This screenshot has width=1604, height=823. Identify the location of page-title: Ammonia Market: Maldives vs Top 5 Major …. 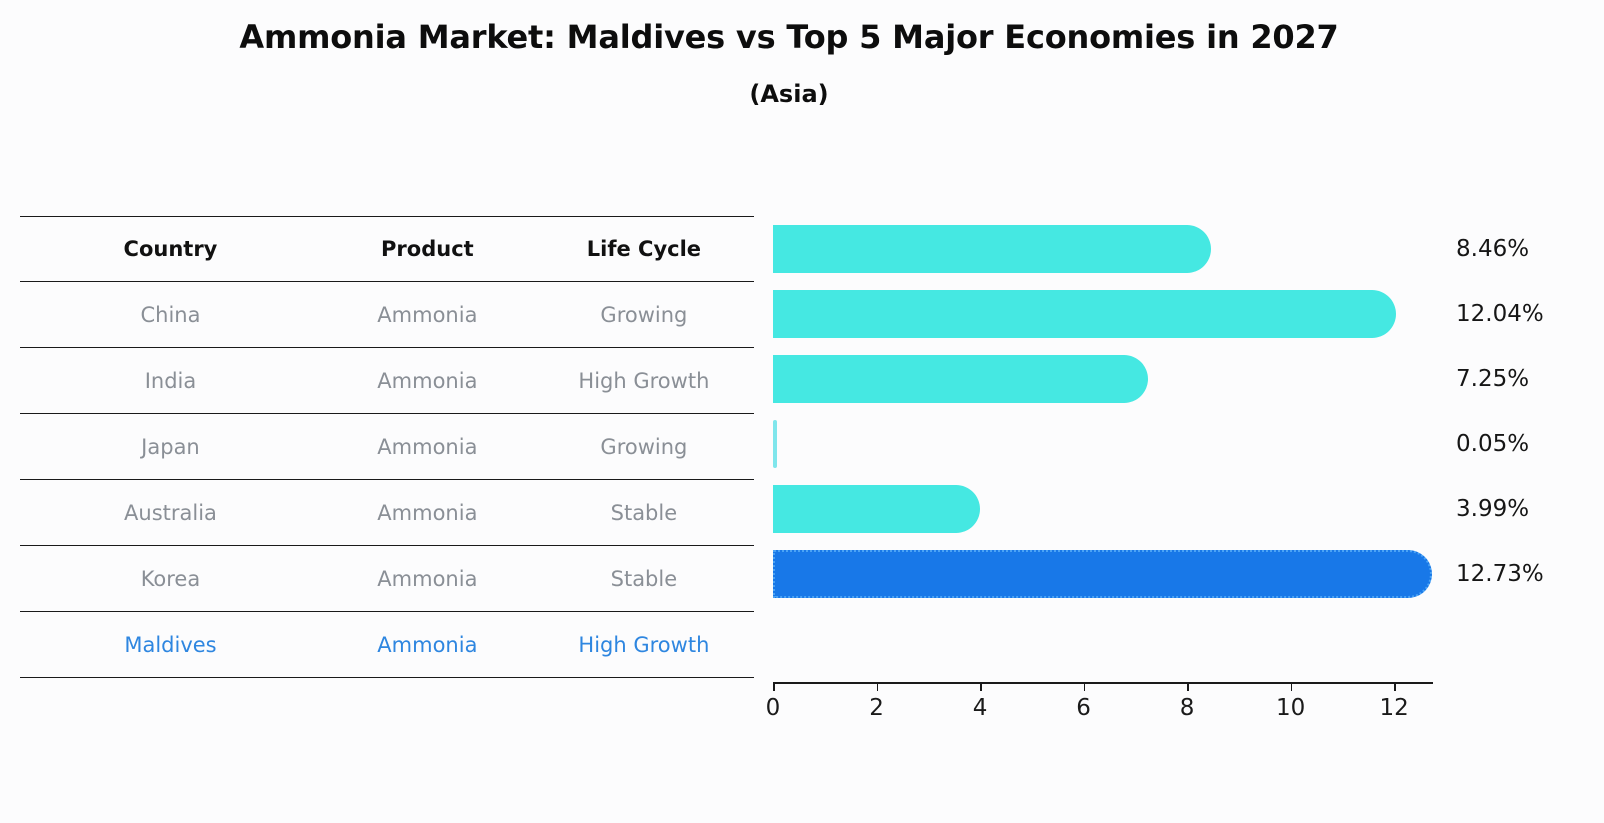
(789, 37).